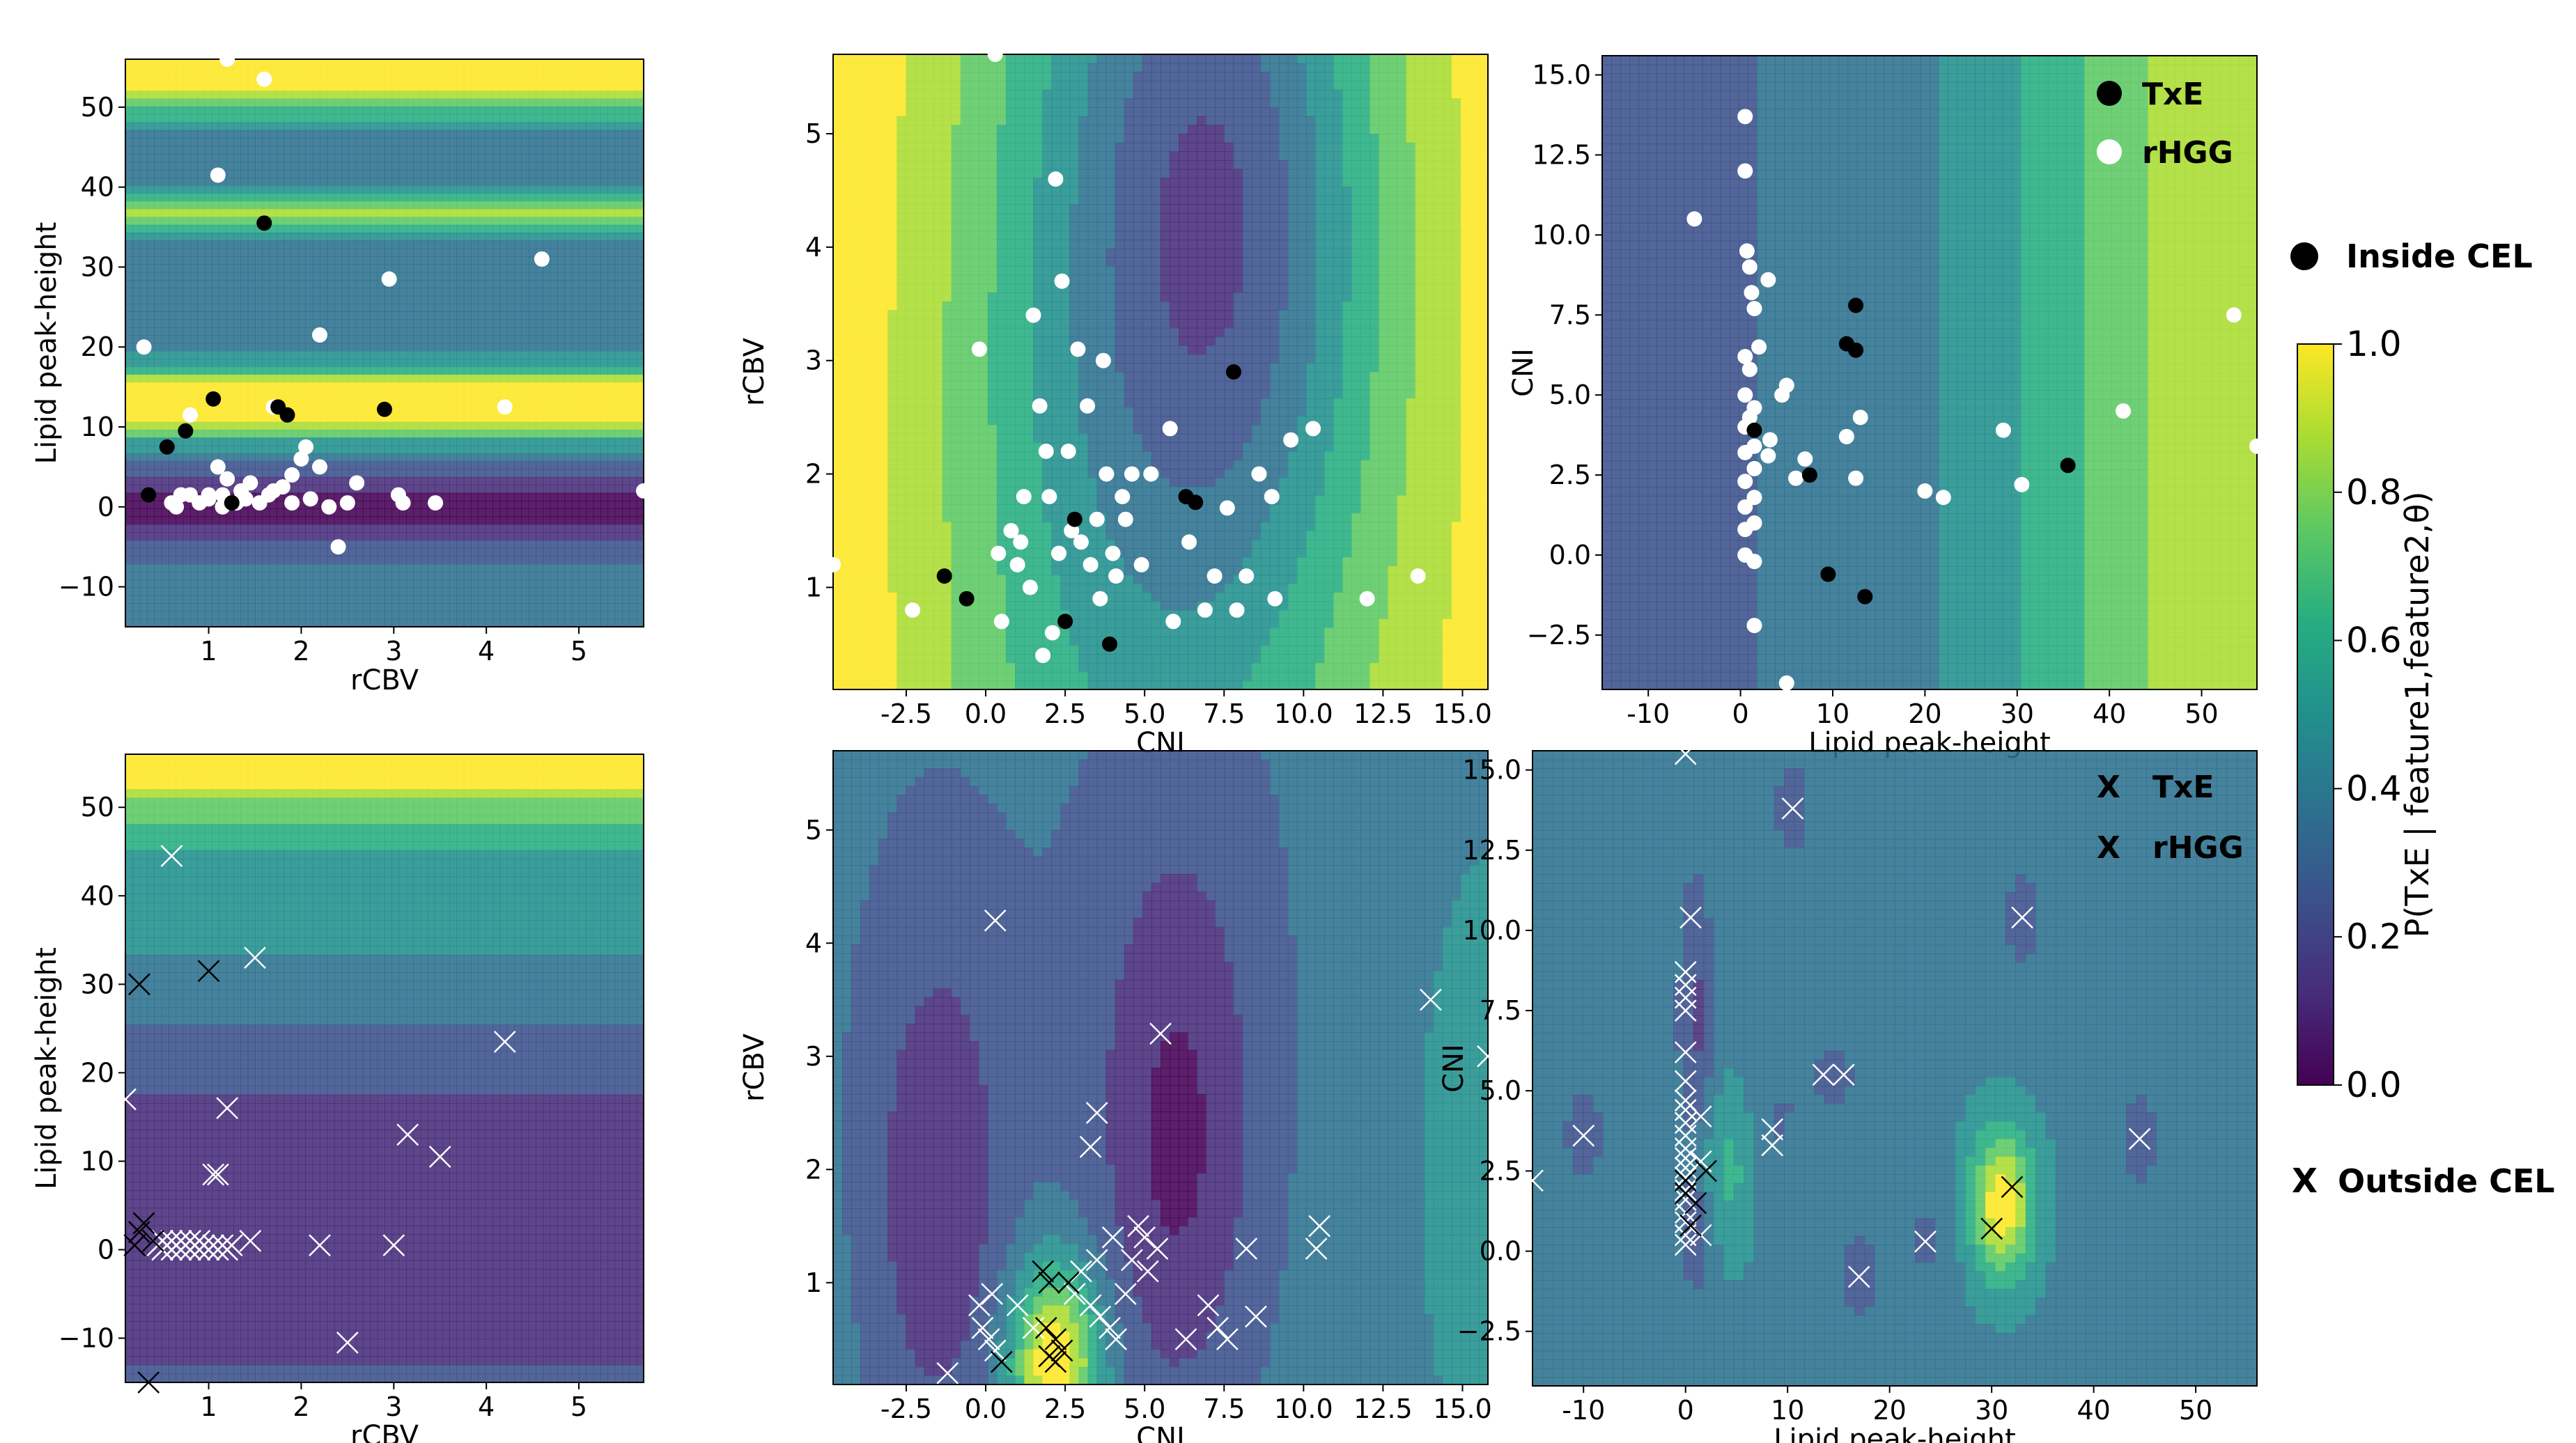 The width and height of the screenshot is (2576, 1443). Describe the element at coordinates (1570, 475) in the screenshot. I see `y-tick-label: 2.5` at that location.